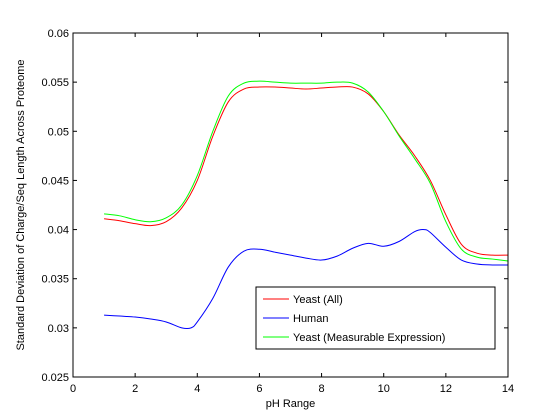 The height and width of the screenshot is (420, 560). I want to click on x-tick-label: 12, so click(446, 389).